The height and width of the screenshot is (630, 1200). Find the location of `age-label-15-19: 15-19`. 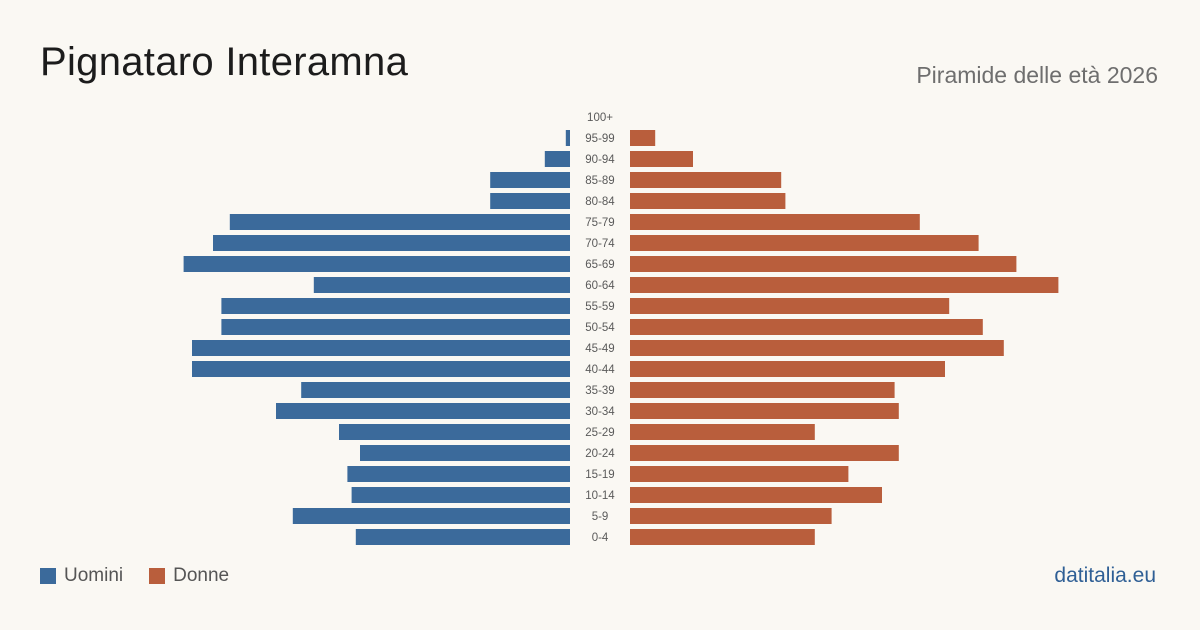

age-label-15-19: 15-19 is located at coordinates (599, 475).